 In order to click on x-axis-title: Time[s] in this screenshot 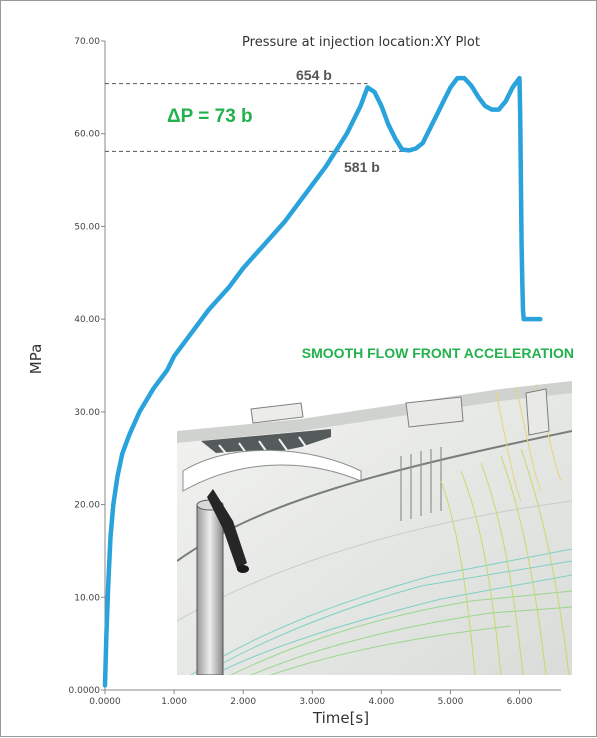, I will do `click(340, 718)`.